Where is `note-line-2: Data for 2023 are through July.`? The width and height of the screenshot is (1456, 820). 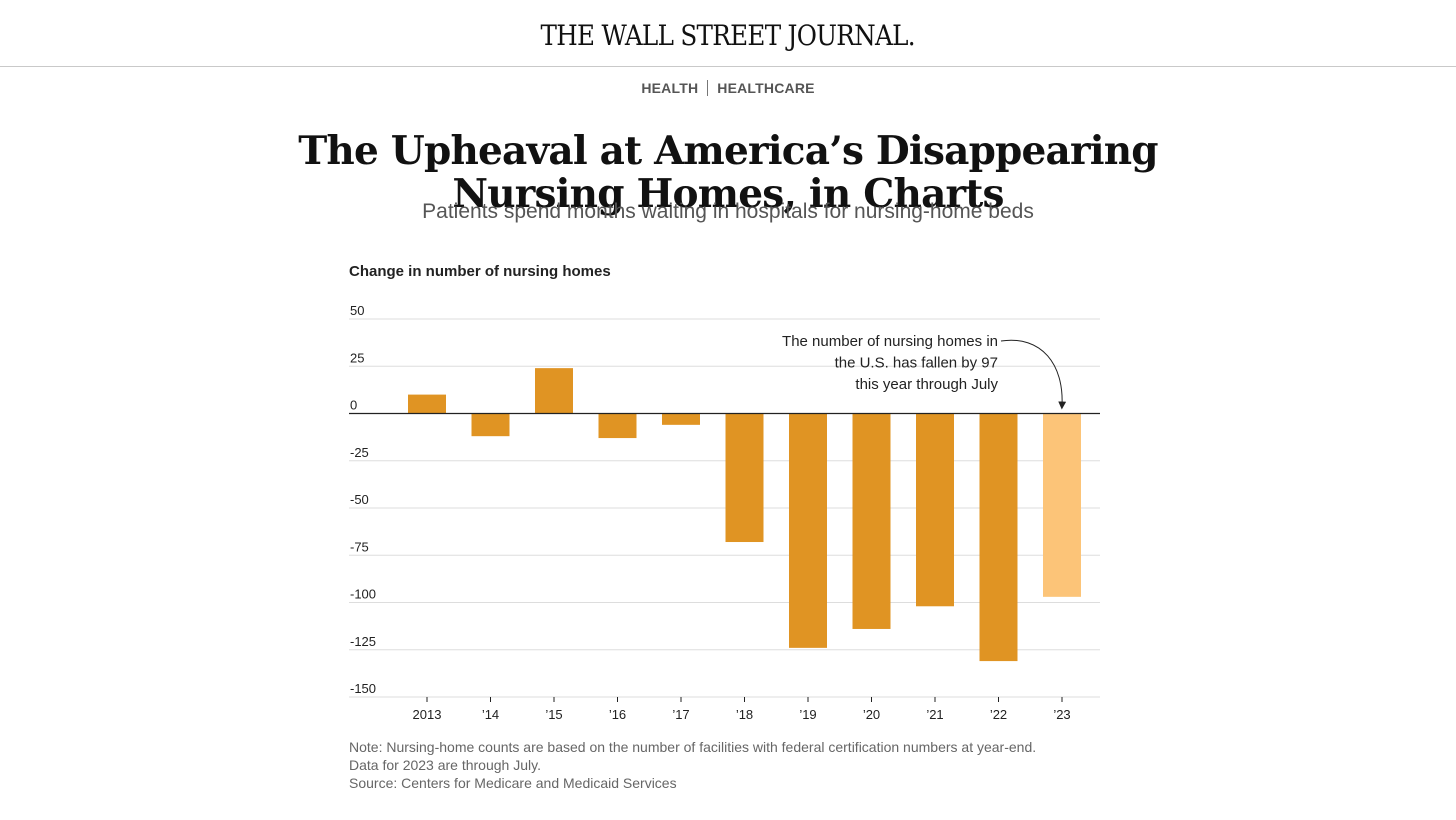 note-line-2: Data for 2023 are through July. is located at coordinates (445, 765).